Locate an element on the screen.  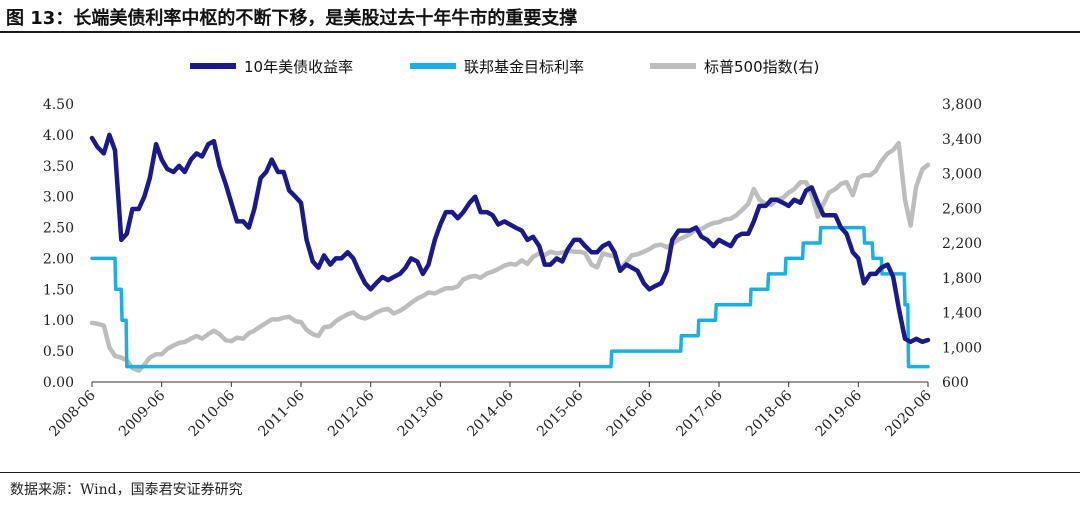
legend-treasury: 10年美债收益率 is located at coordinates (271, 67).